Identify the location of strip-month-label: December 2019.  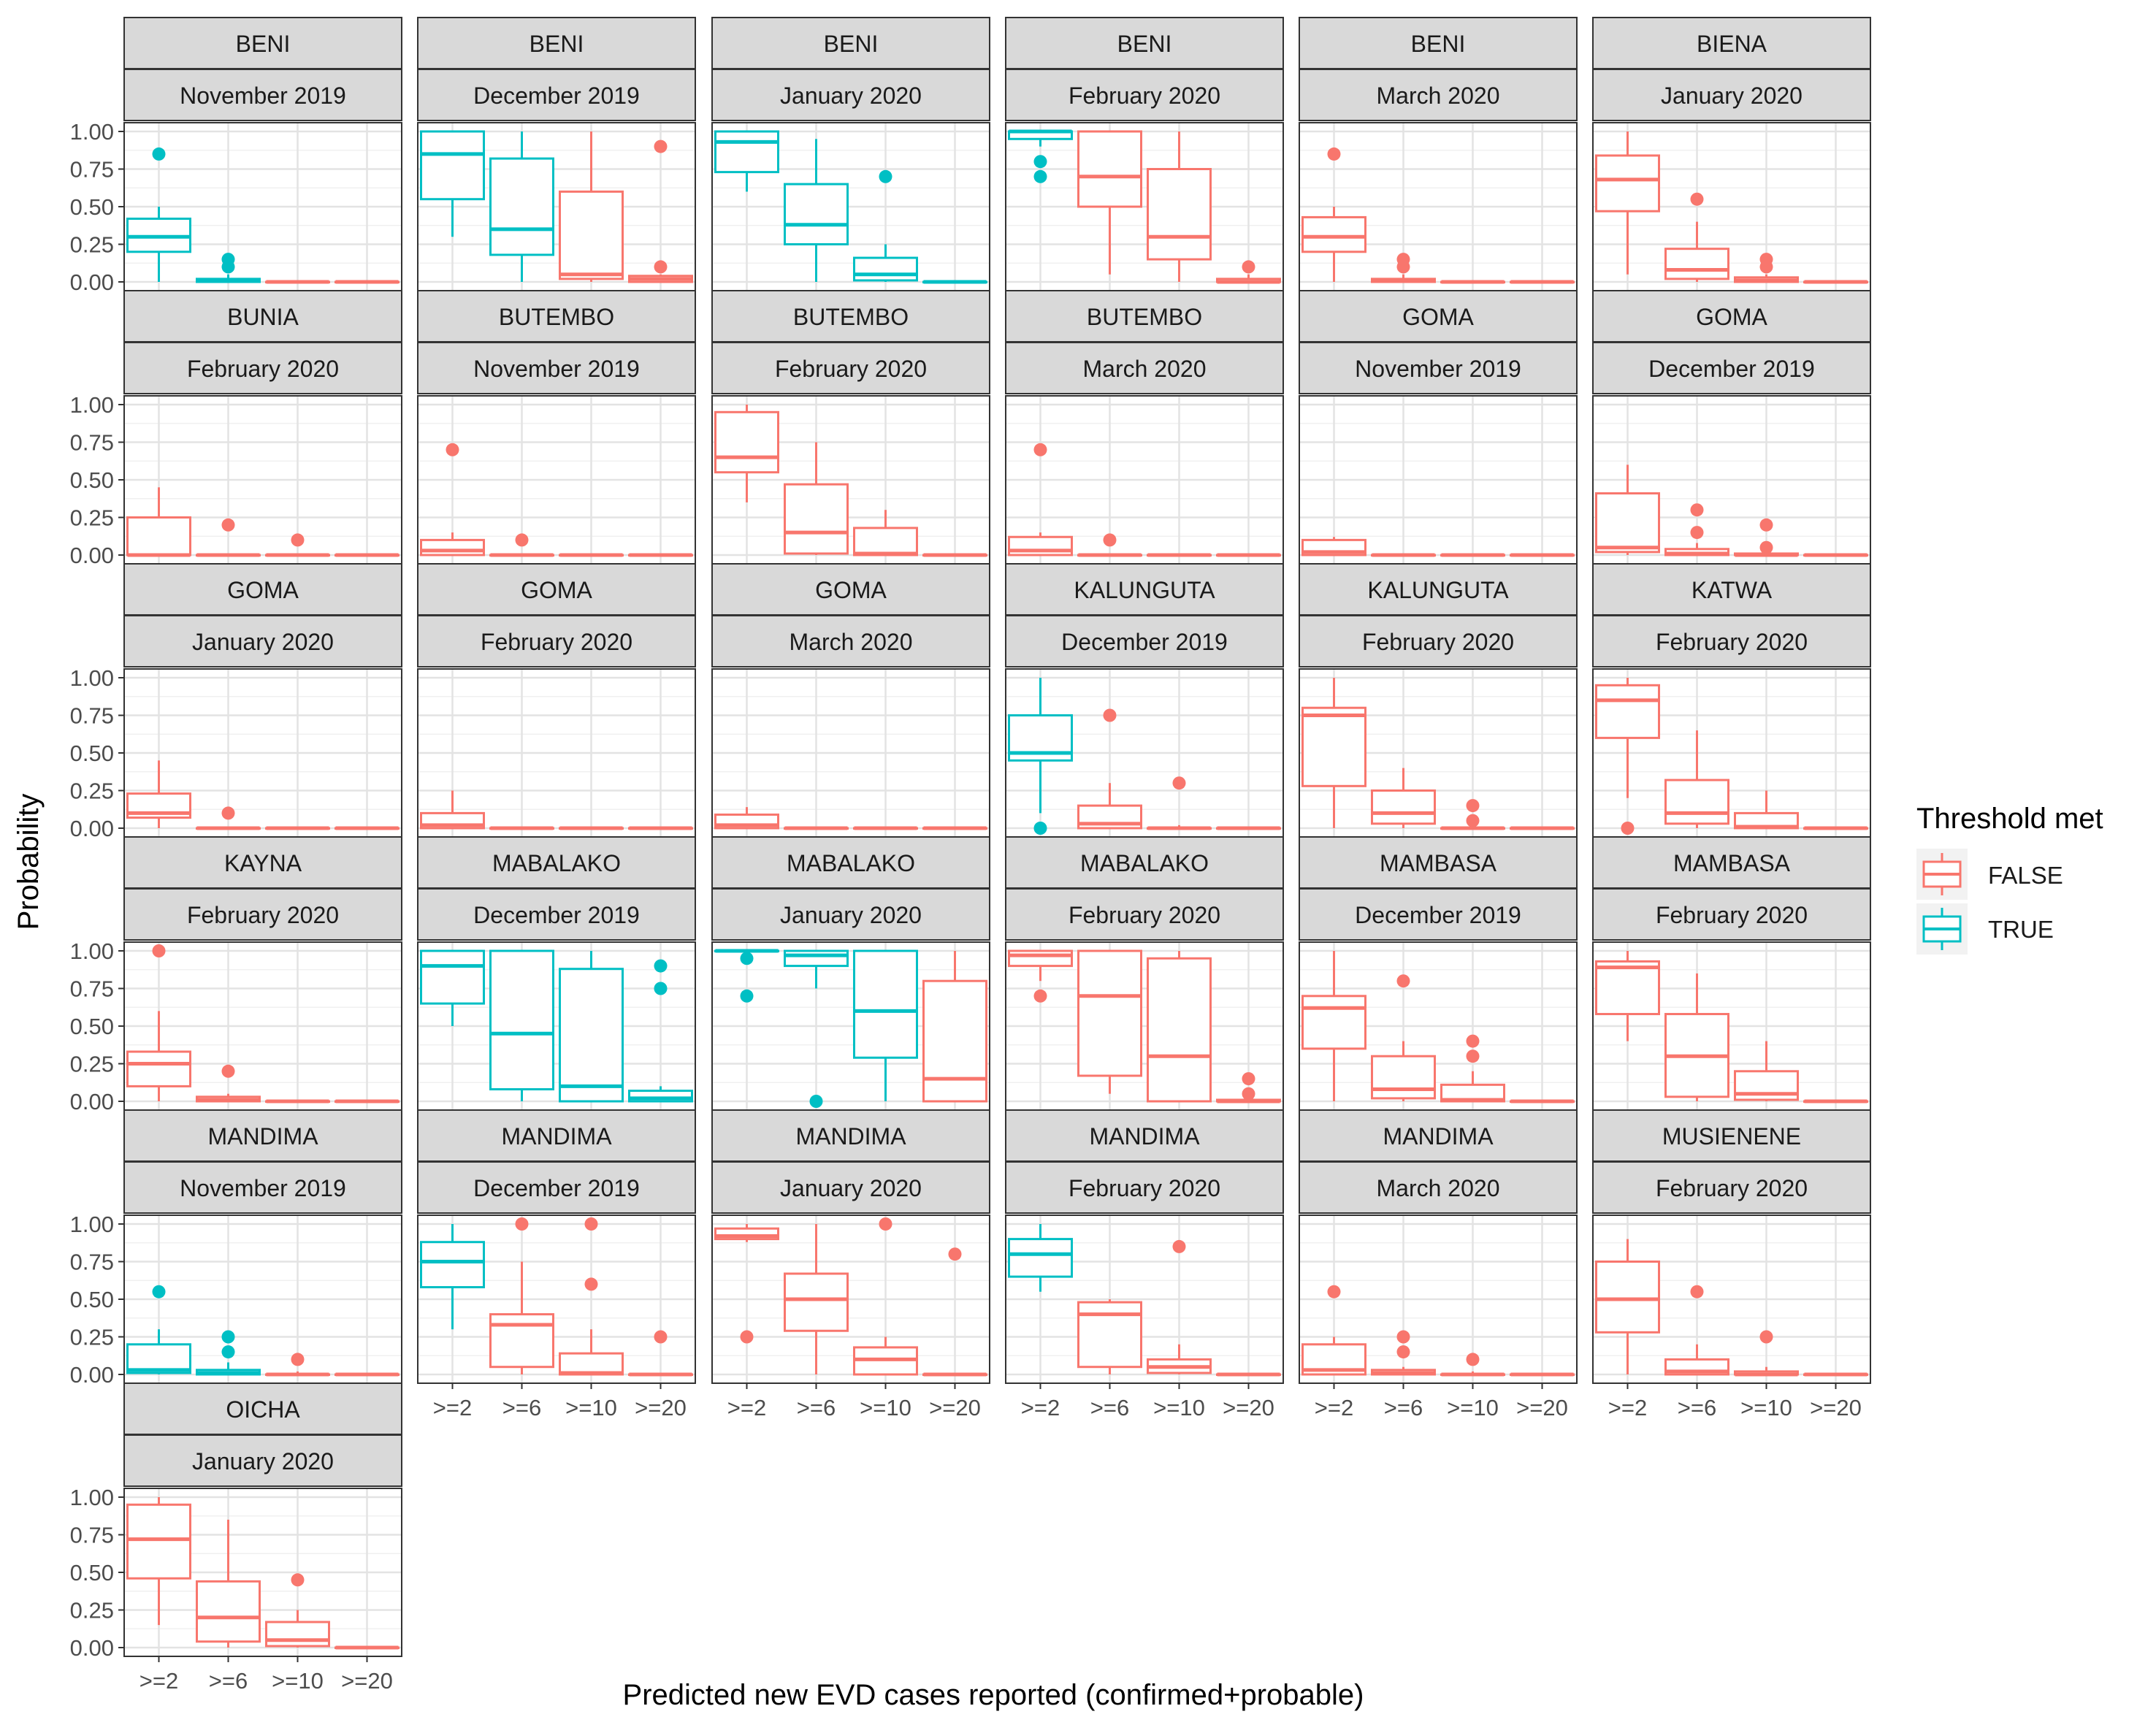
(1438, 915).